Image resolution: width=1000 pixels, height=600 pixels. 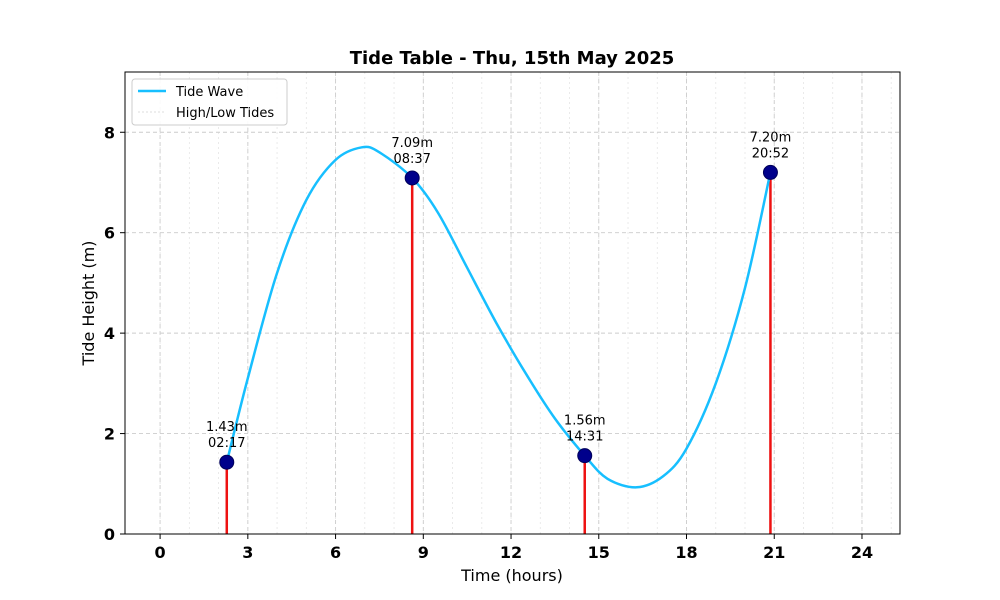 I want to click on extreme-height-label: 7.20m, so click(x=771, y=137).